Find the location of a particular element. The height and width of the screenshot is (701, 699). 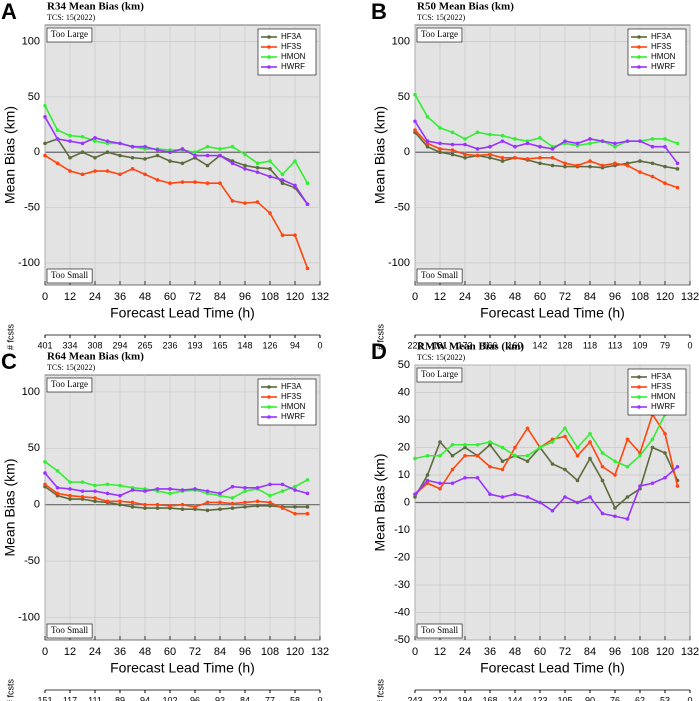

legend-label: HMON is located at coordinates (293, 406).